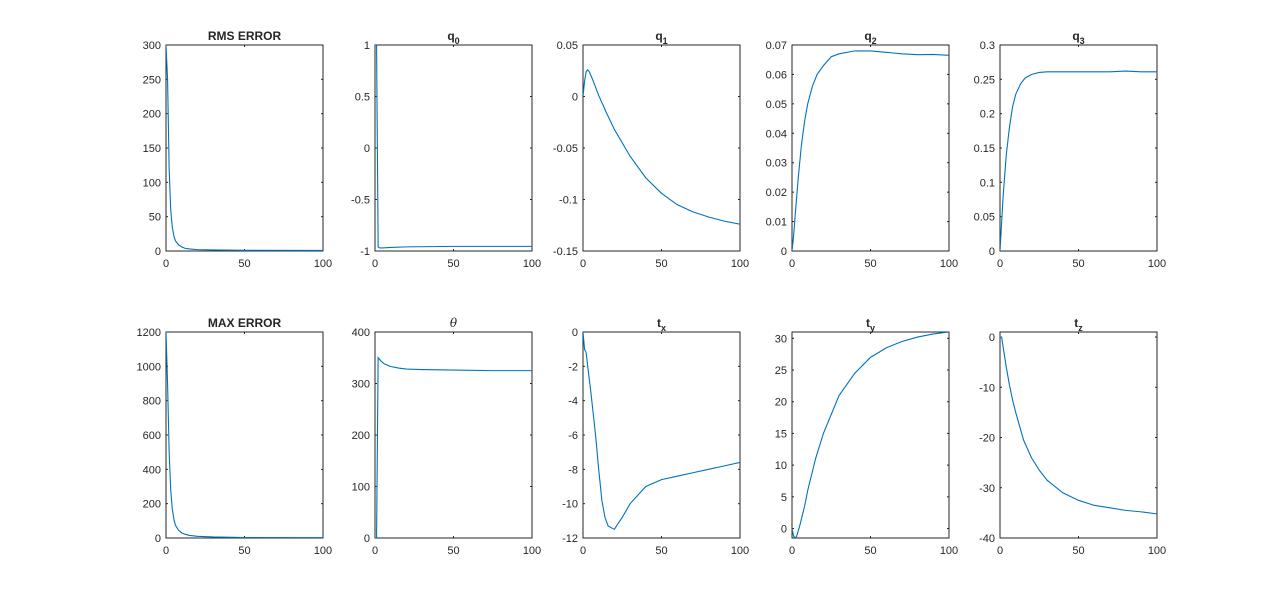  Describe the element at coordinates (565, 149) in the screenshot. I see `y-tick-label: -0.05` at that location.